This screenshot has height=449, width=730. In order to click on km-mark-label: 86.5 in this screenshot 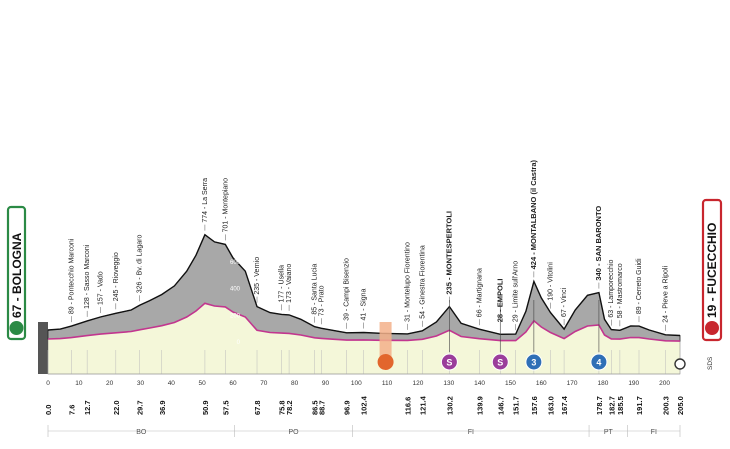, I will do `click(315, 407)`.